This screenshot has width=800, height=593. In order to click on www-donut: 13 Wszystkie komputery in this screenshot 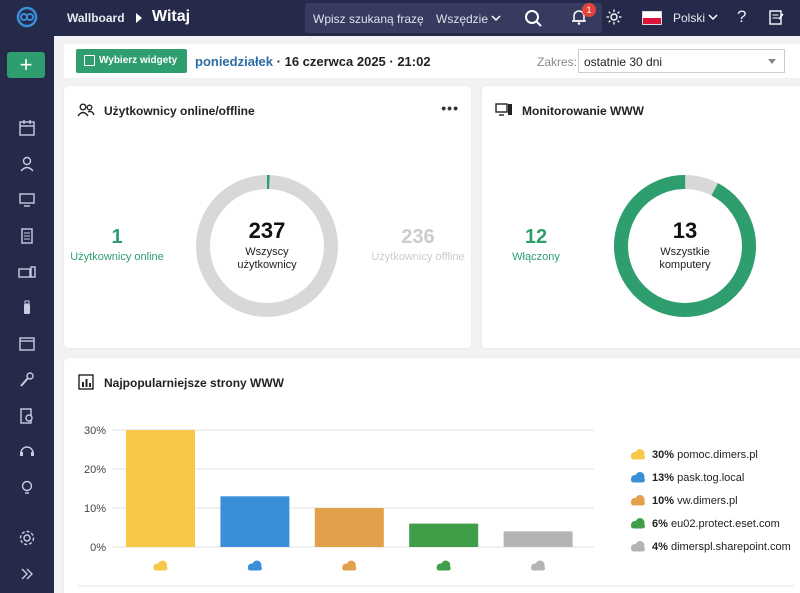, I will do `click(685, 246)`.